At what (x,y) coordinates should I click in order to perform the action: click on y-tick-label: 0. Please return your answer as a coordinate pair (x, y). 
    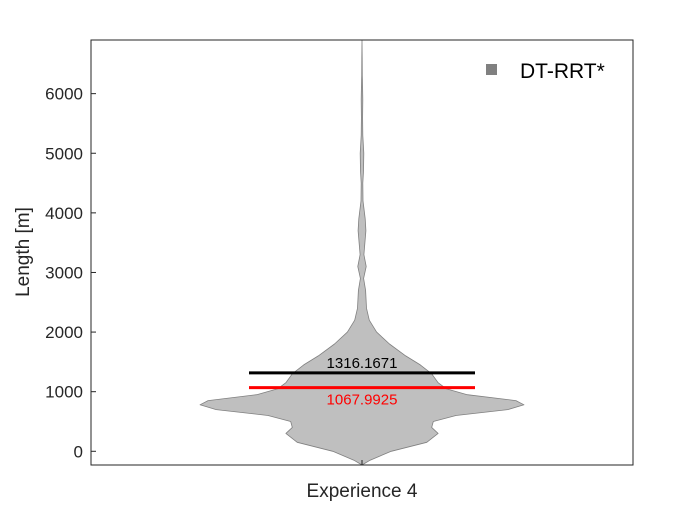
    Looking at the image, I should click on (78, 451).